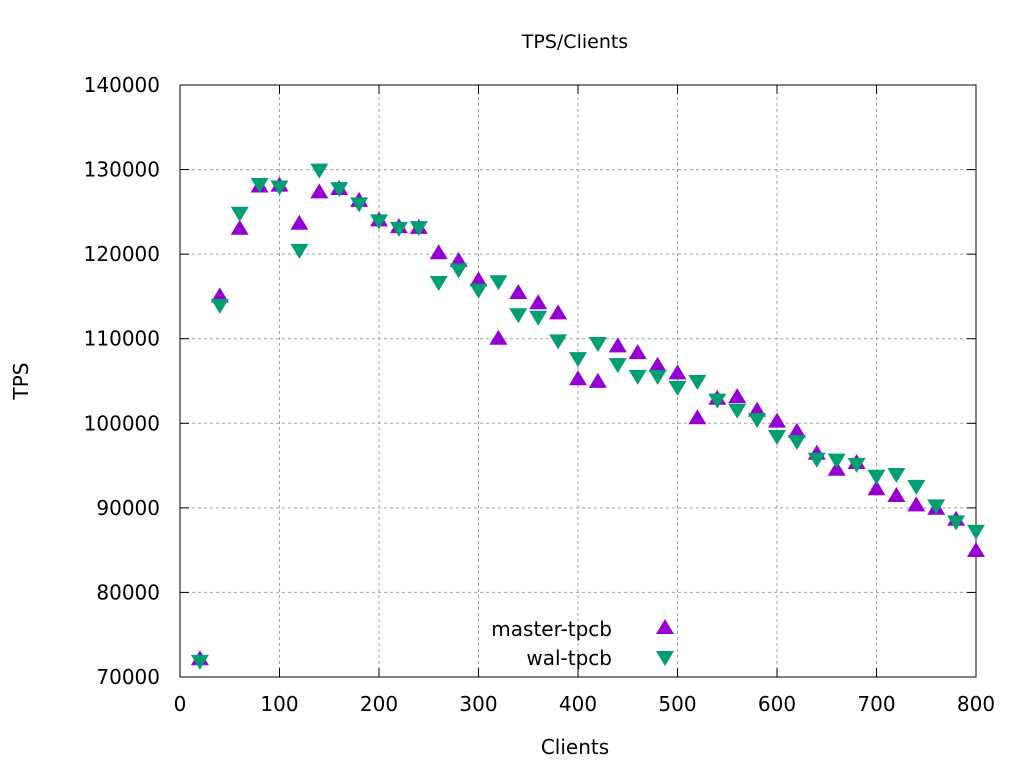 The height and width of the screenshot is (772, 1024). Describe the element at coordinates (122, 339) in the screenshot. I see `y-tick-label: 110000` at that location.